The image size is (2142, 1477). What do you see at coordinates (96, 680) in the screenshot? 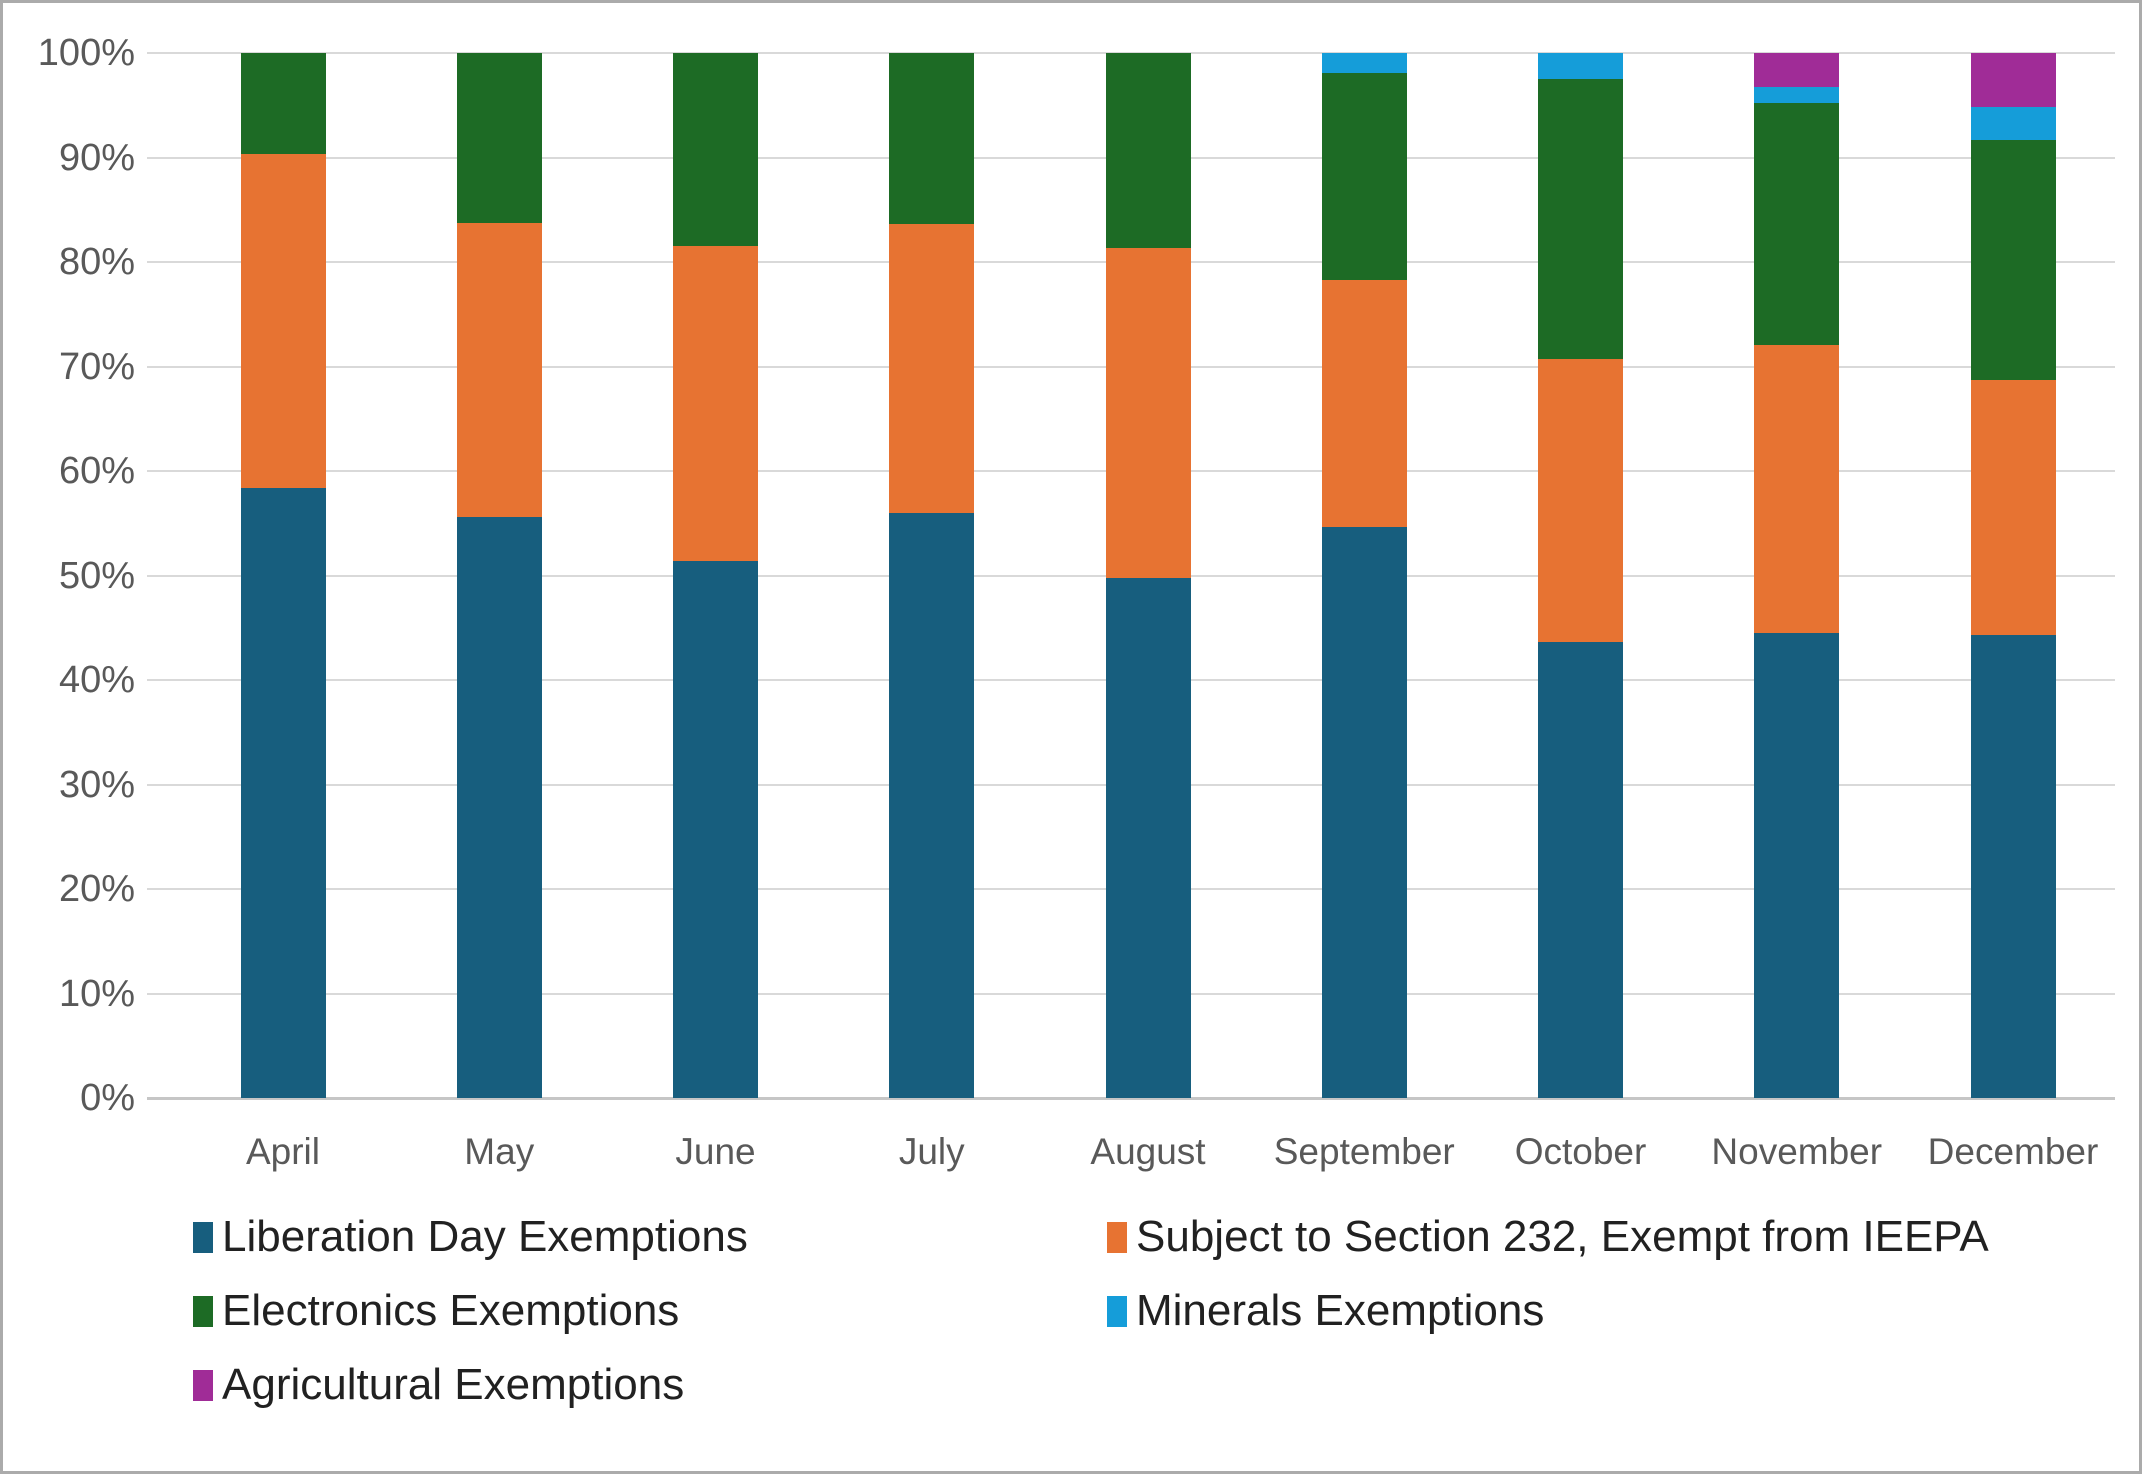
I see `y-axis-tick-label: 40%` at bounding box center [96, 680].